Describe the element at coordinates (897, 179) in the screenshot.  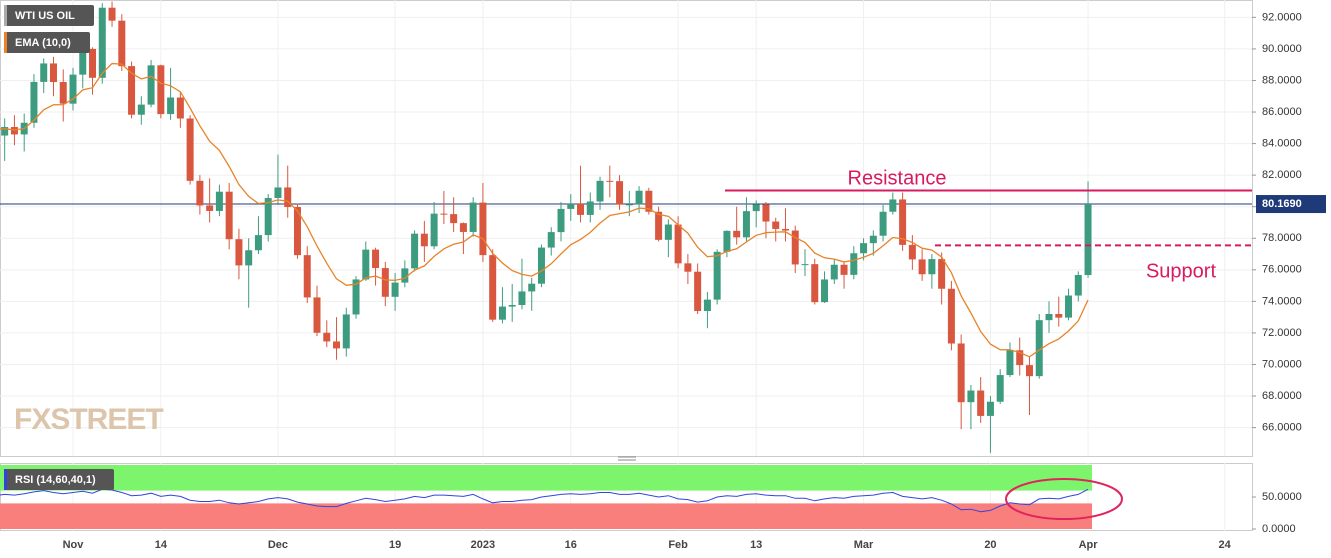
I see `annotation-label: Resistance` at that location.